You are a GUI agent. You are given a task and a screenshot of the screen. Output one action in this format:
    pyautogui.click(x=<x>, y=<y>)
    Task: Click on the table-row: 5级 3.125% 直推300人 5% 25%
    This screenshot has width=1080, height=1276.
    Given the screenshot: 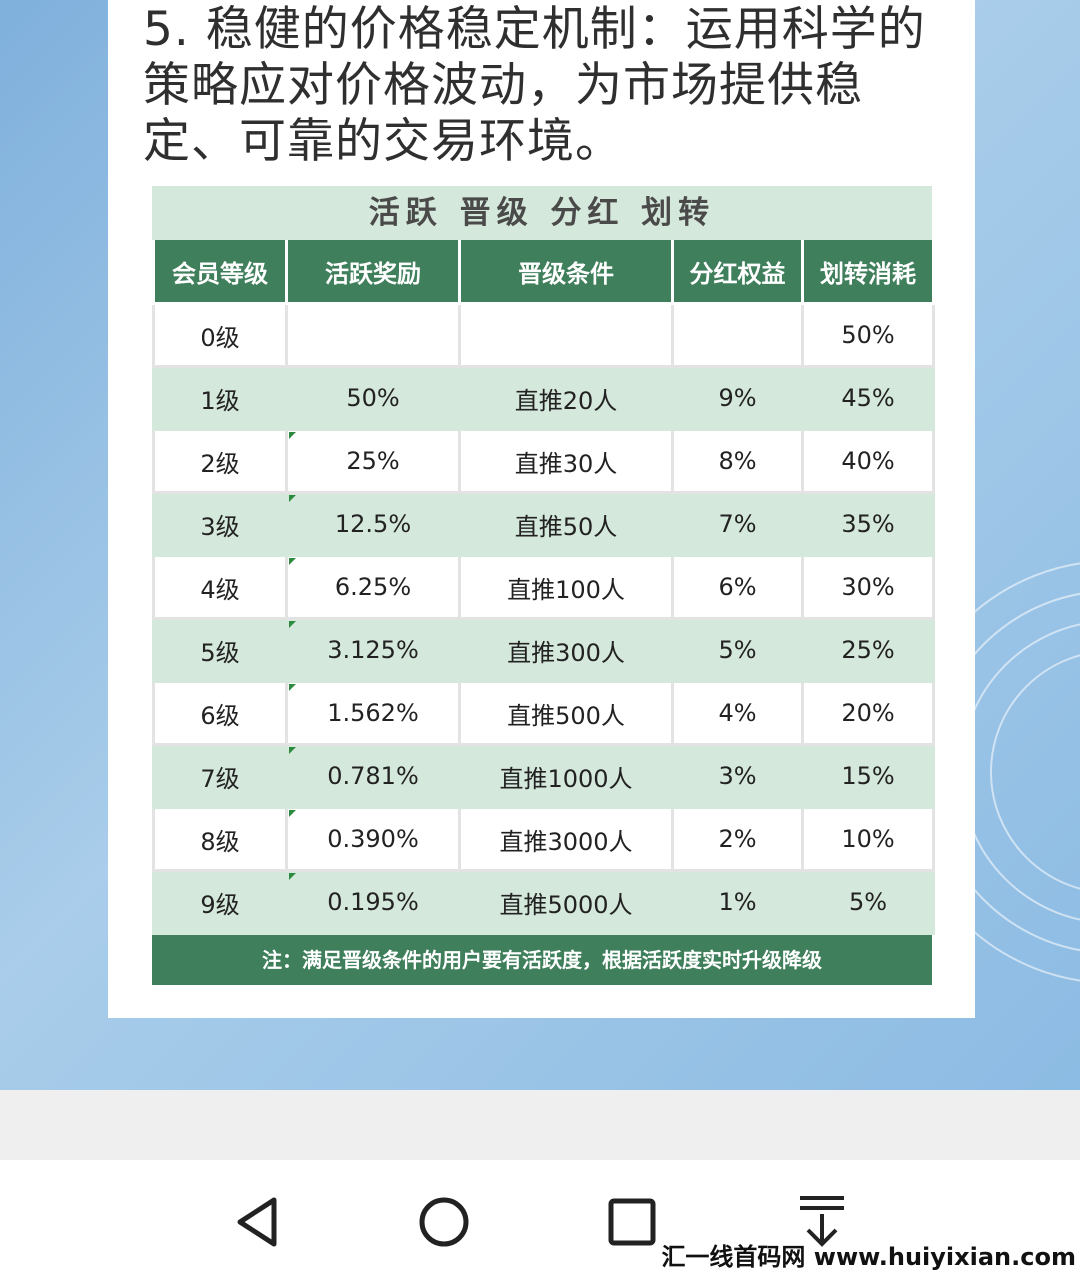 What is the action you would take?
    pyautogui.click(x=543, y=650)
    